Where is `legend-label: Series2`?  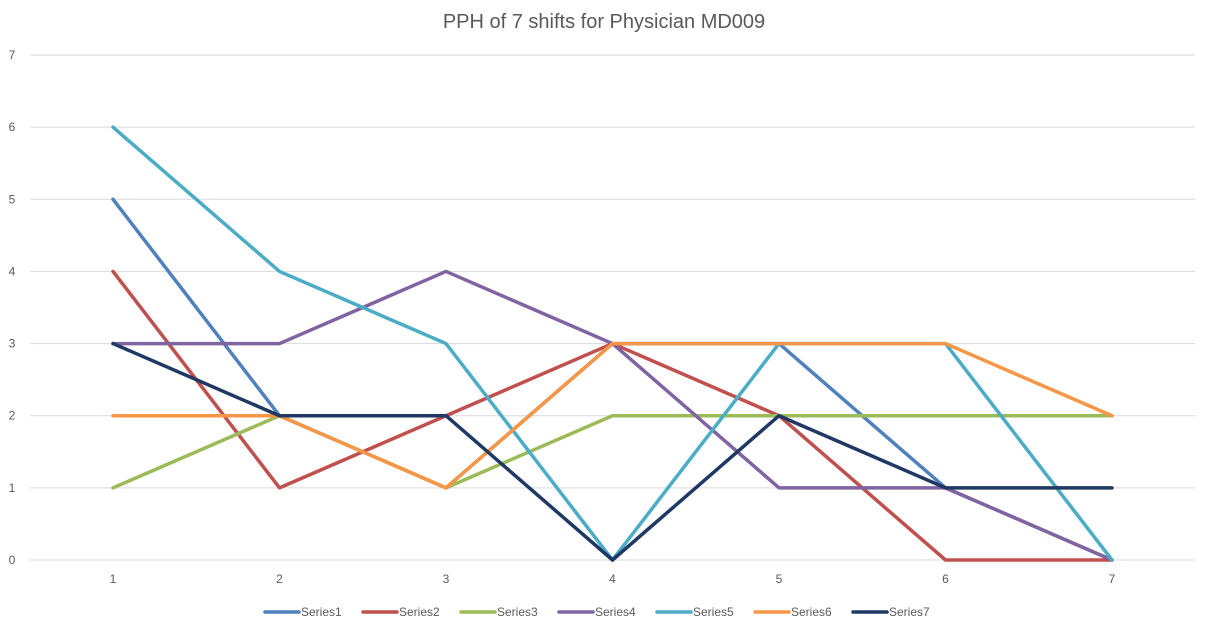 legend-label: Series2 is located at coordinates (419, 612).